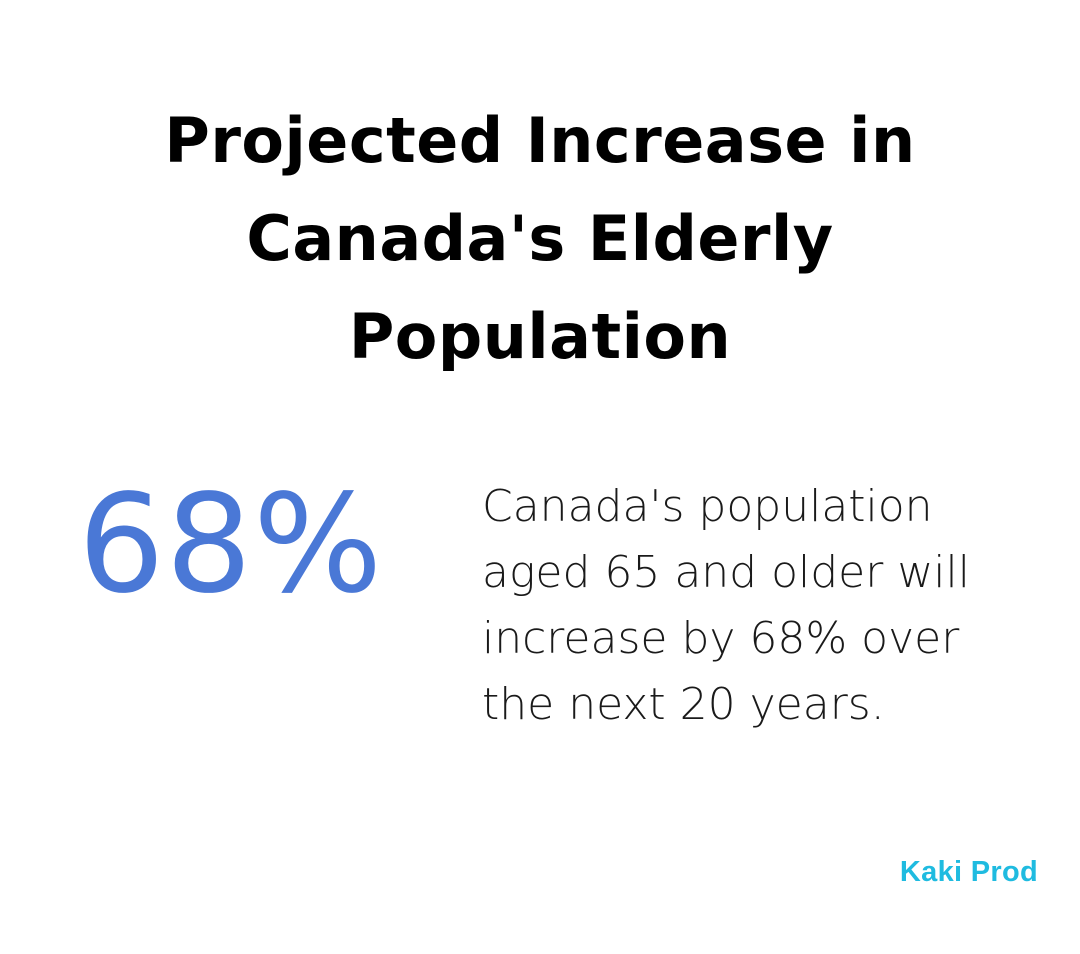 This screenshot has height=954, width=1080. What do you see at coordinates (968, 872) in the screenshot?
I see `brand-logo: Kaki Prod` at bounding box center [968, 872].